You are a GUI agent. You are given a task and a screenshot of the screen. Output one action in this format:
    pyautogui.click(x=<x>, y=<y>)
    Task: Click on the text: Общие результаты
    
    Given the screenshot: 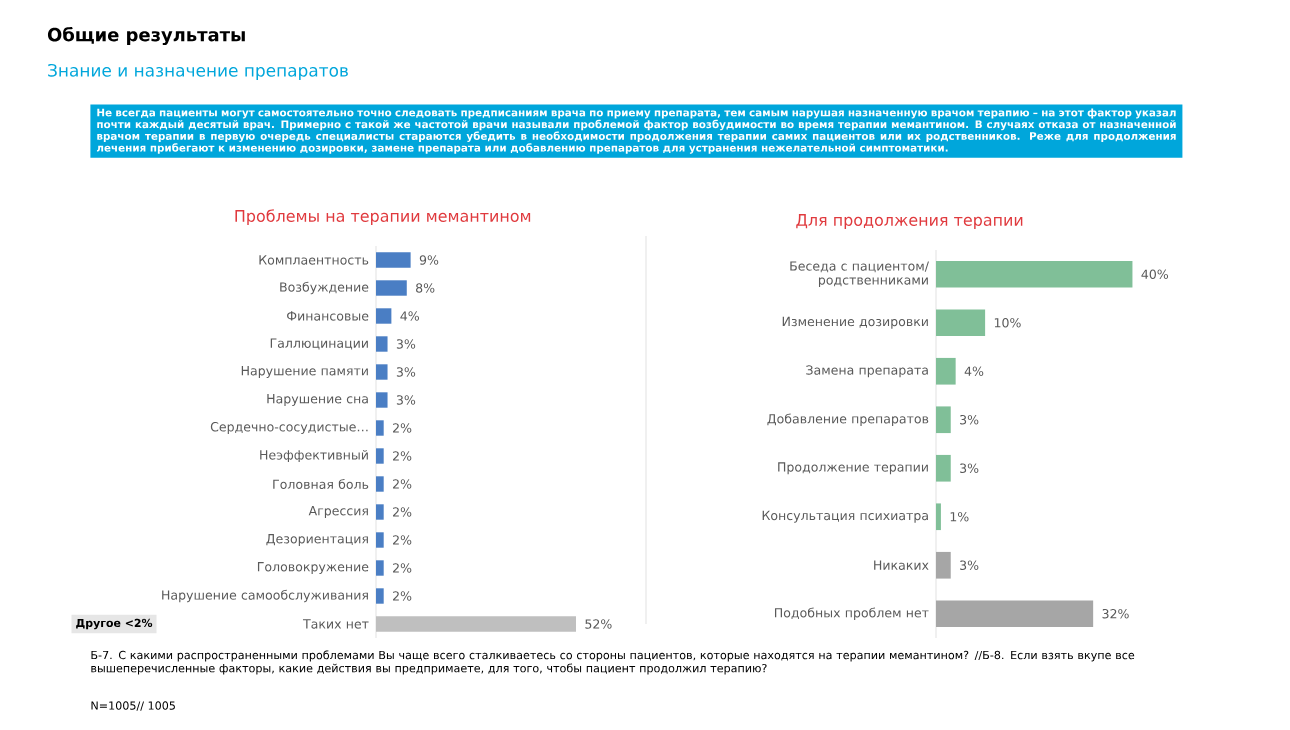 What is the action you would take?
    pyautogui.click(x=146, y=36)
    